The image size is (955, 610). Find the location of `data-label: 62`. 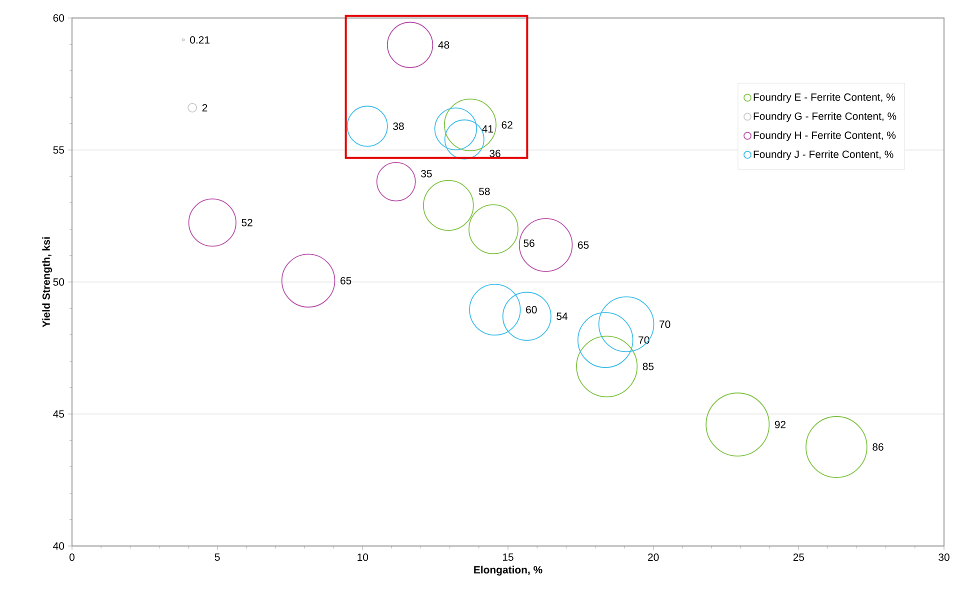

data-label: 62 is located at coordinates (507, 125).